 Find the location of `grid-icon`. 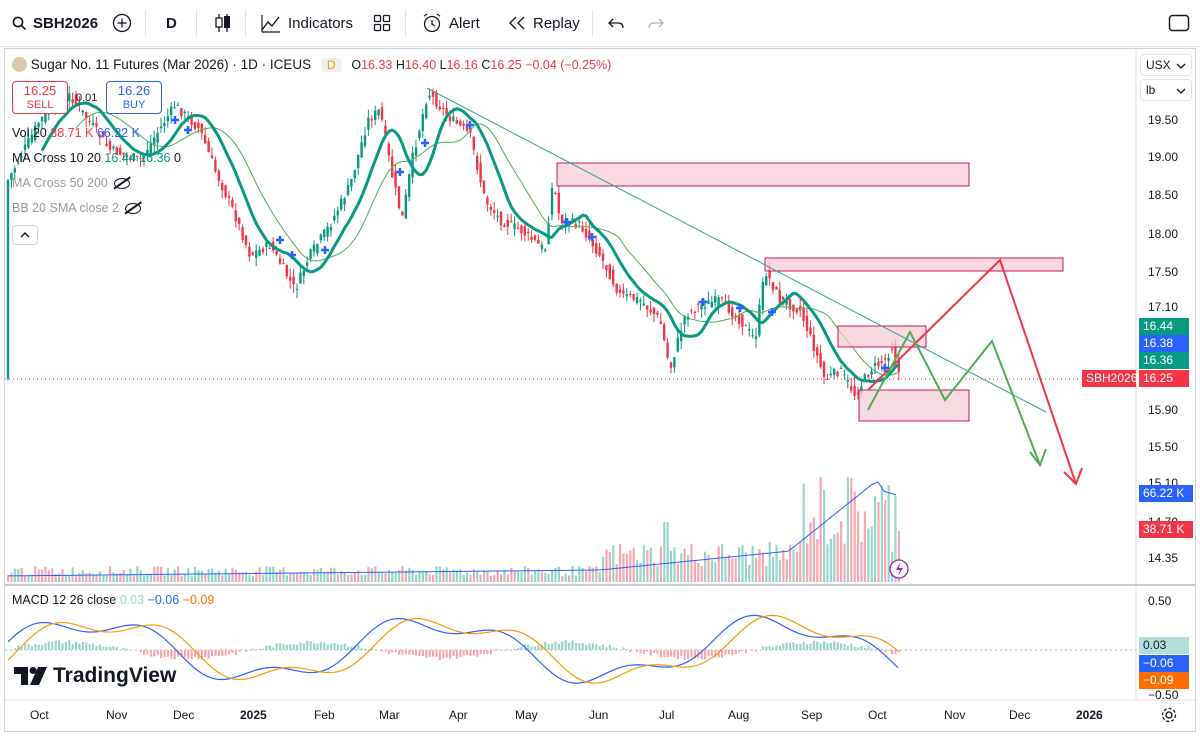

grid-icon is located at coordinates (382, 23).